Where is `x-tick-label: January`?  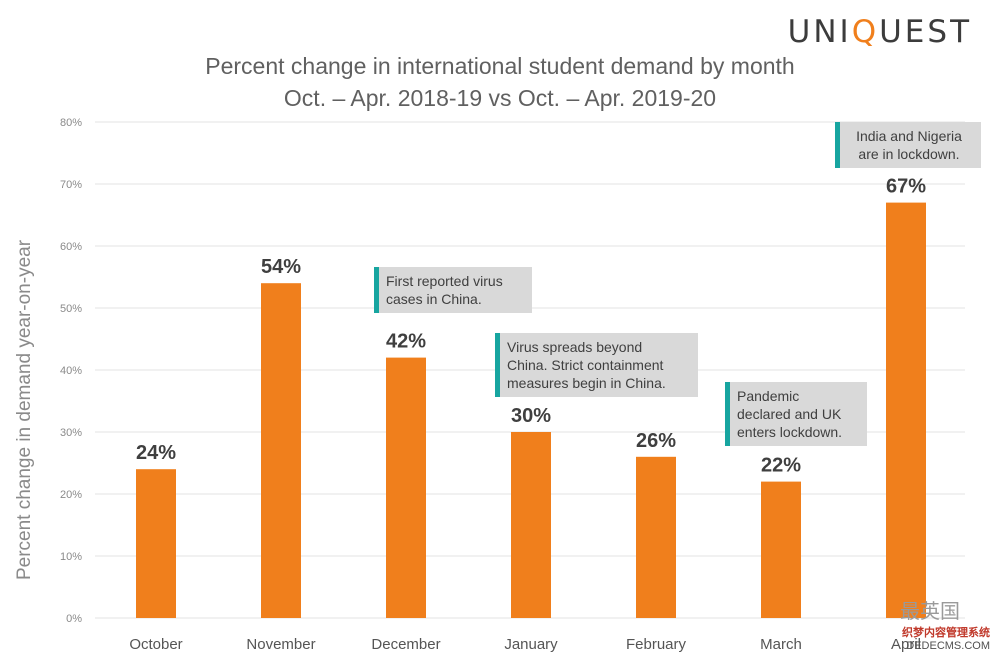
x-tick-label: January is located at coordinates (531, 644).